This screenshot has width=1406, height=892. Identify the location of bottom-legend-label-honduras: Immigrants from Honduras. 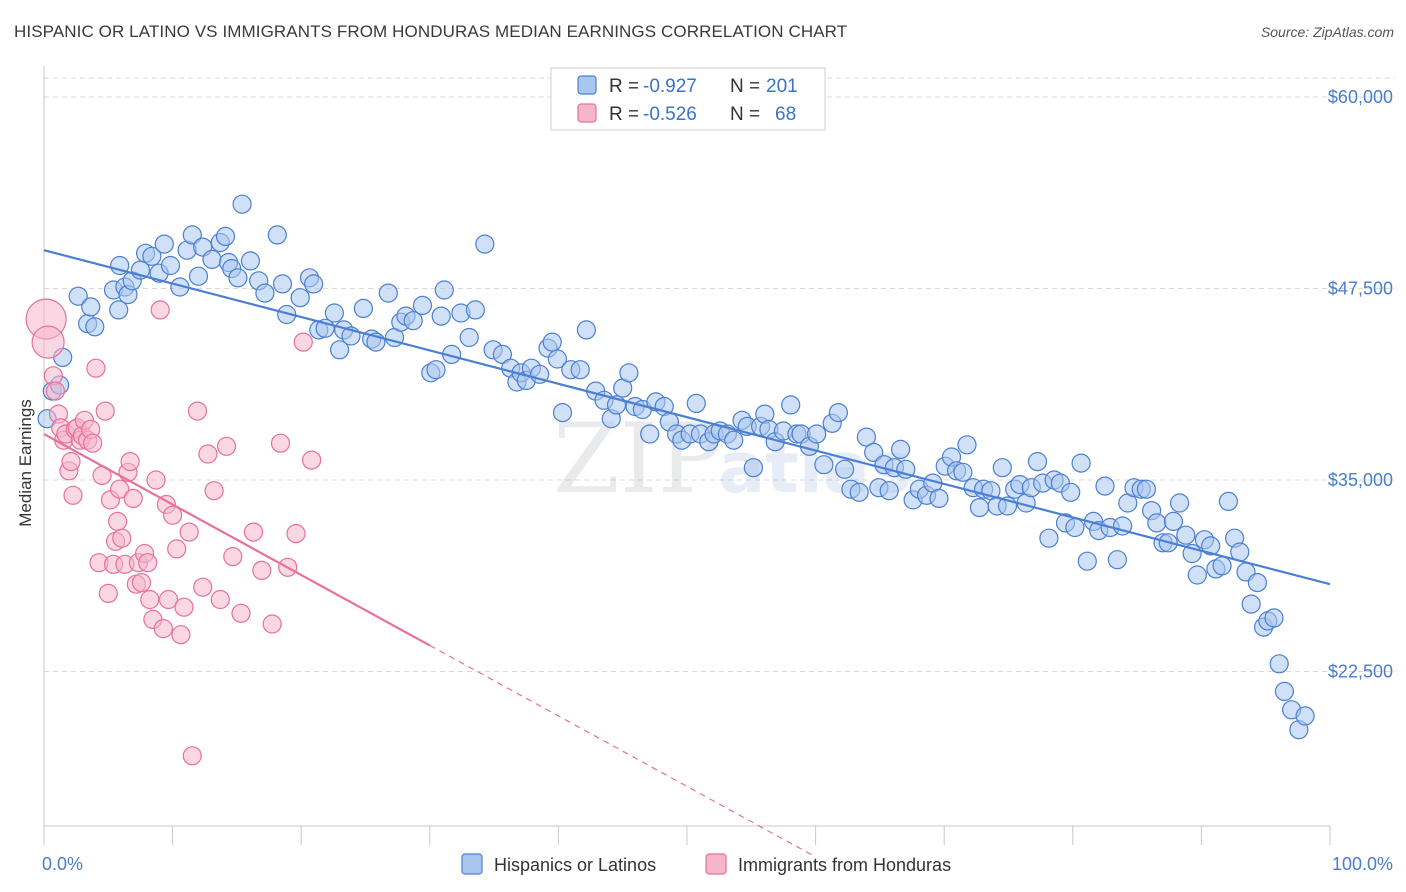
(844, 865).